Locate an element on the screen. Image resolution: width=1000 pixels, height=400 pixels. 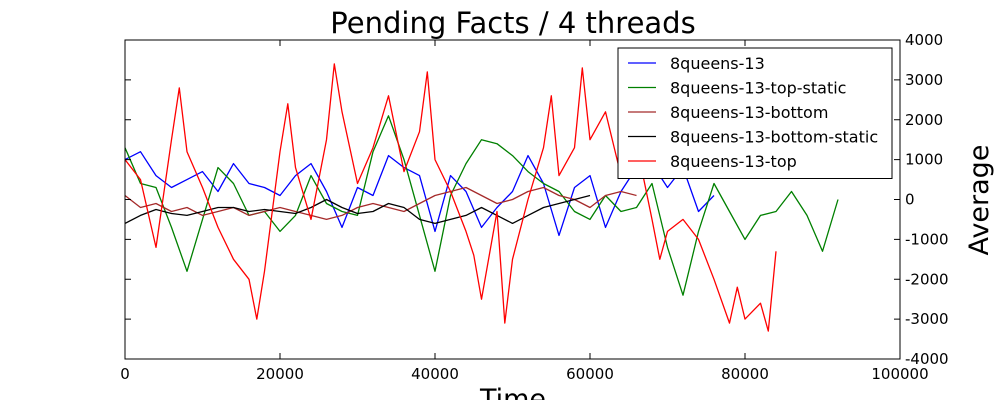
legend-entry-label: 8queens-13-bottom is located at coordinates (749, 112).